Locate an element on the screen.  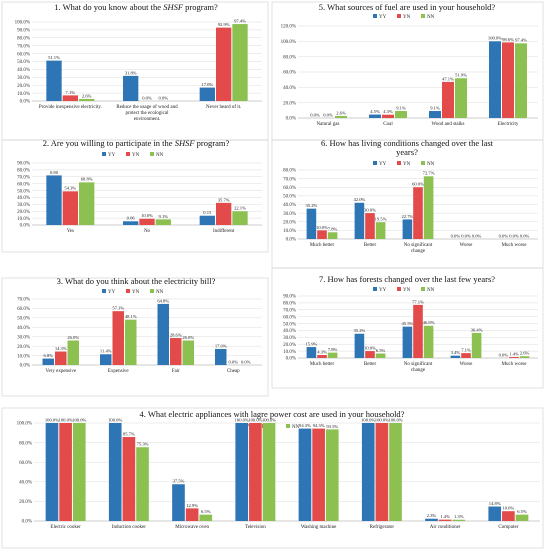
category-label: Fair is located at coordinates (176, 371).